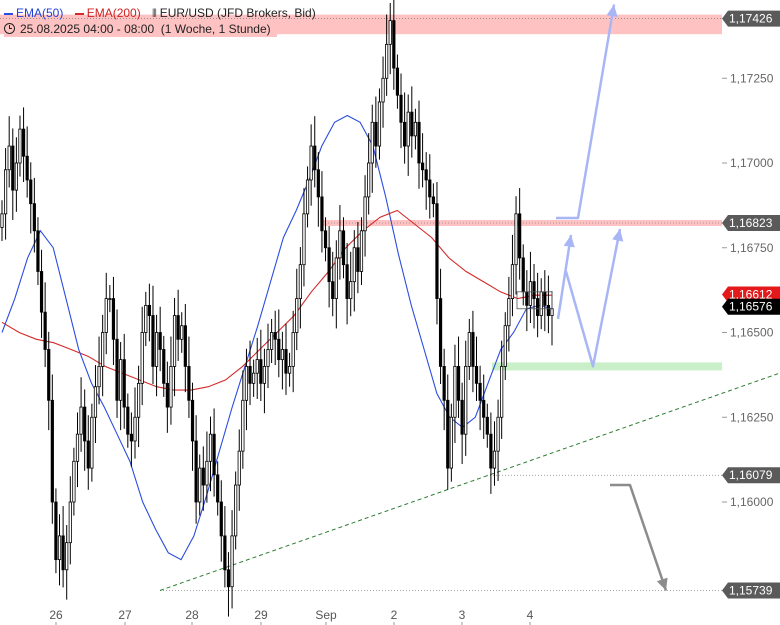  I want to click on price-tag-last-text: 1,16576, so click(751, 307).